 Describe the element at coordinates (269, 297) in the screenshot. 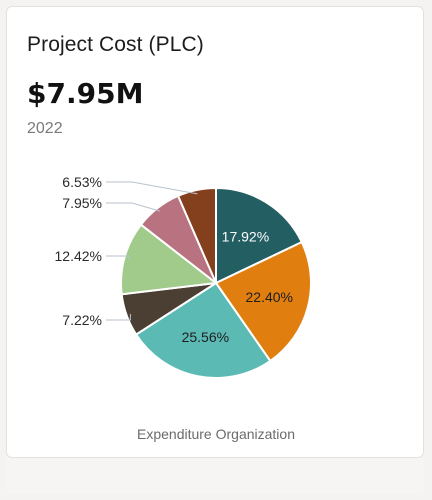

I see `slice-data-label: 22.40%` at that location.